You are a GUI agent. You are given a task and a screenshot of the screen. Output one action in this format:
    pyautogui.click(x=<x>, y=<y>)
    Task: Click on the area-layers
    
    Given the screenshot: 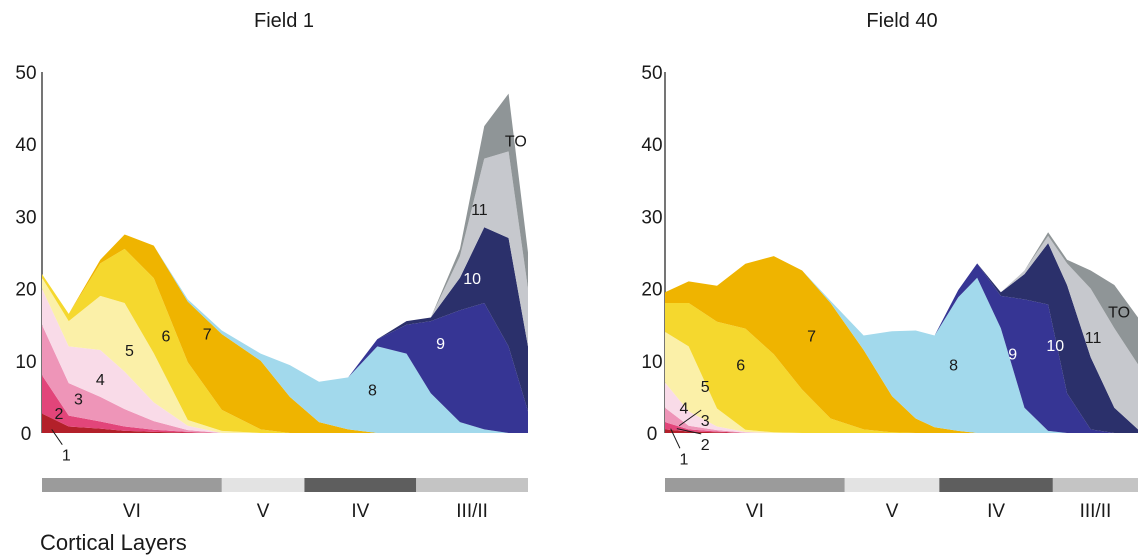 What is the action you would take?
    pyautogui.click(x=901, y=332)
    